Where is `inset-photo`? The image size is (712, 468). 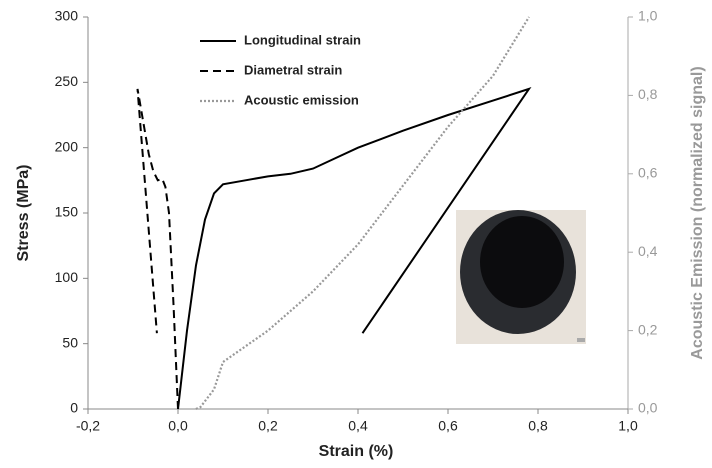 inset-photo is located at coordinates (521, 277).